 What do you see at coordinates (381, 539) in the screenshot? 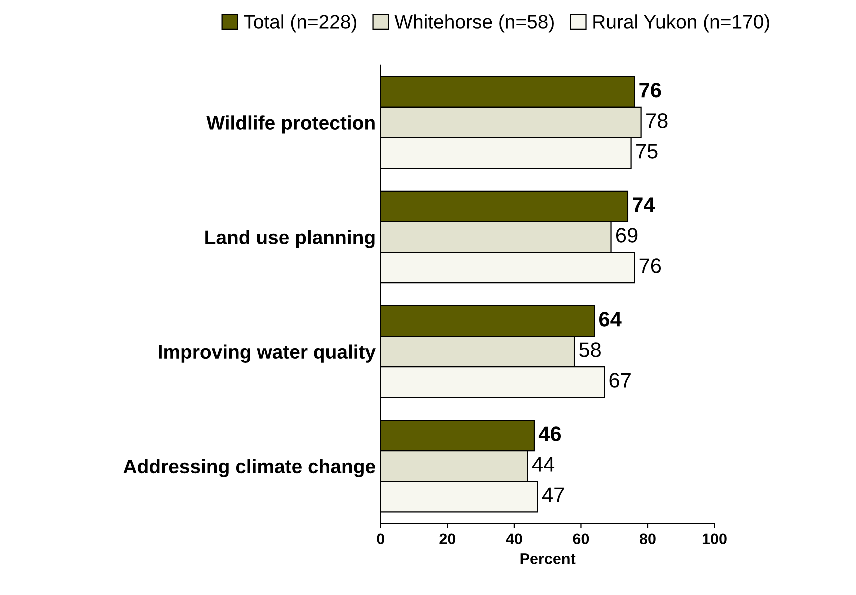
I see `x-tick-label: 0` at bounding box center [381, 539].